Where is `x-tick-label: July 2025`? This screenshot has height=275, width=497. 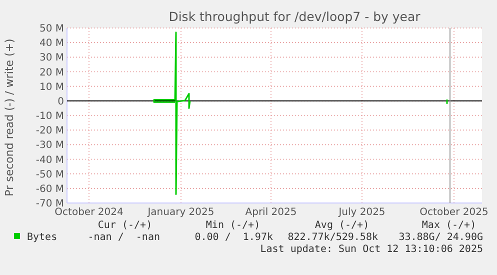 x-tick-label: July 2025 is located at coordinates (362, 212).